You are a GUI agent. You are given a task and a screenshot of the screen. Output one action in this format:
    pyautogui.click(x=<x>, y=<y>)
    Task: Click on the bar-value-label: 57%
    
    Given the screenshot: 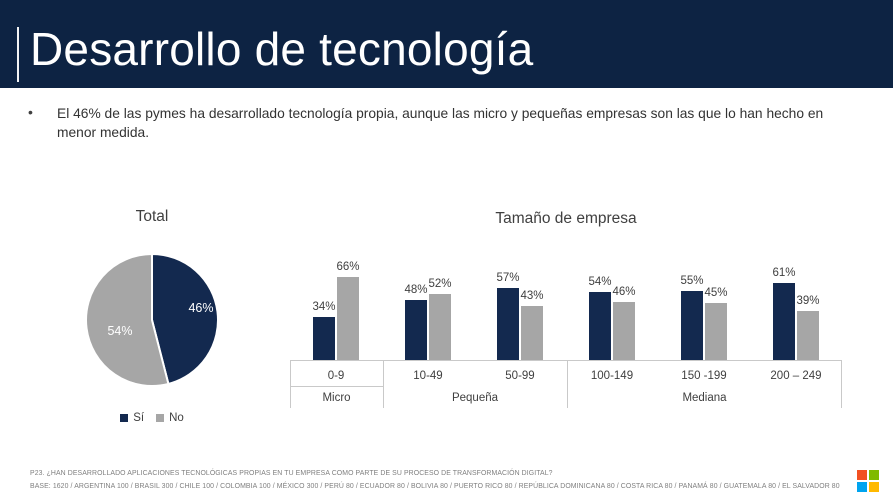 What is the action you would take?
    pyautogui.click(x=508, y=278)
    